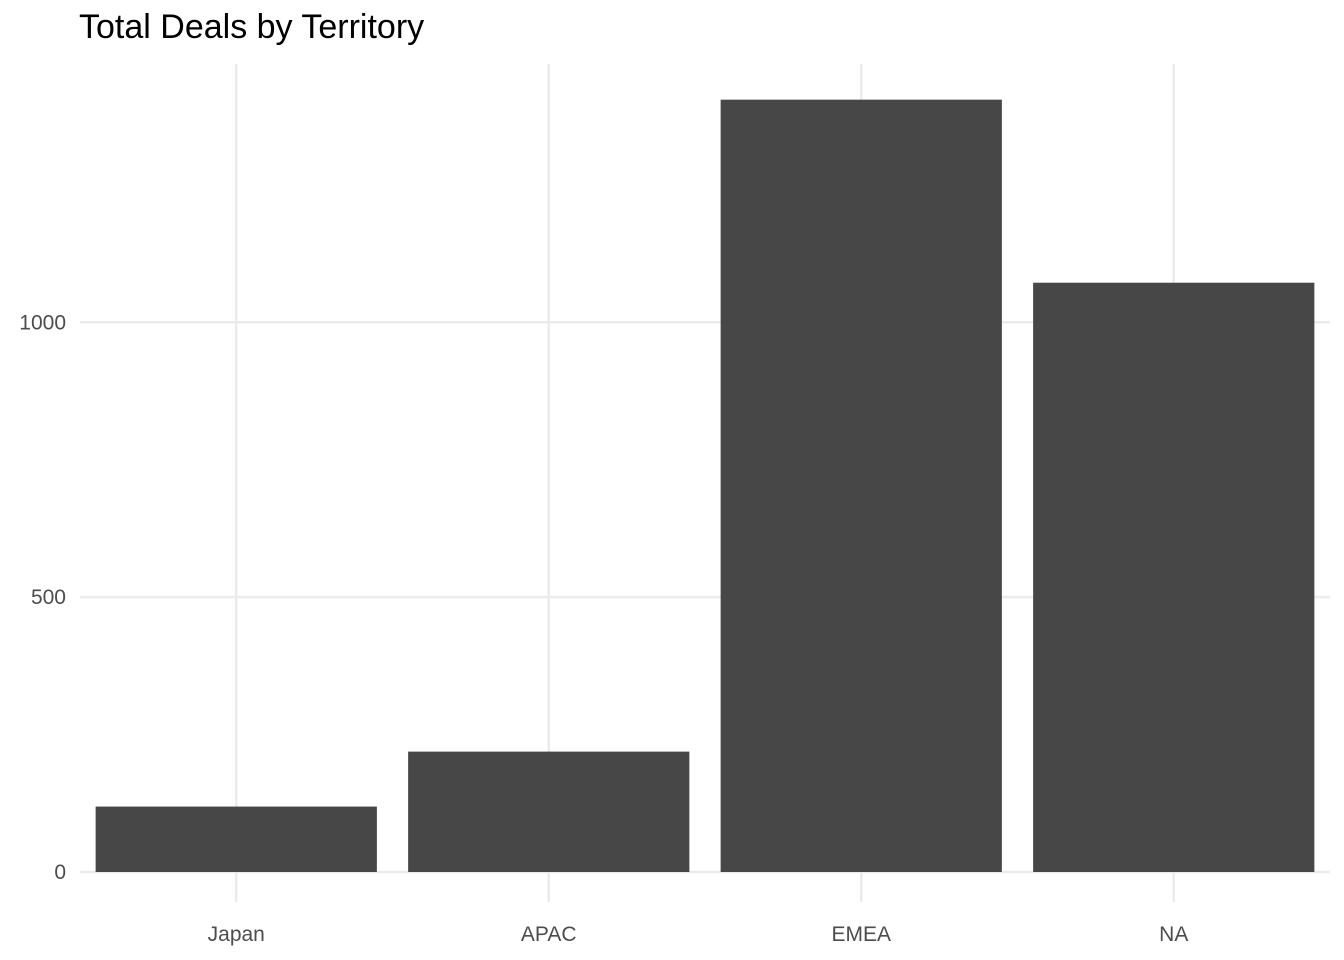 The image size is (1344, 960). I want to click on y-axis-tick-labels: 0 500 1000, so click(42, 597).